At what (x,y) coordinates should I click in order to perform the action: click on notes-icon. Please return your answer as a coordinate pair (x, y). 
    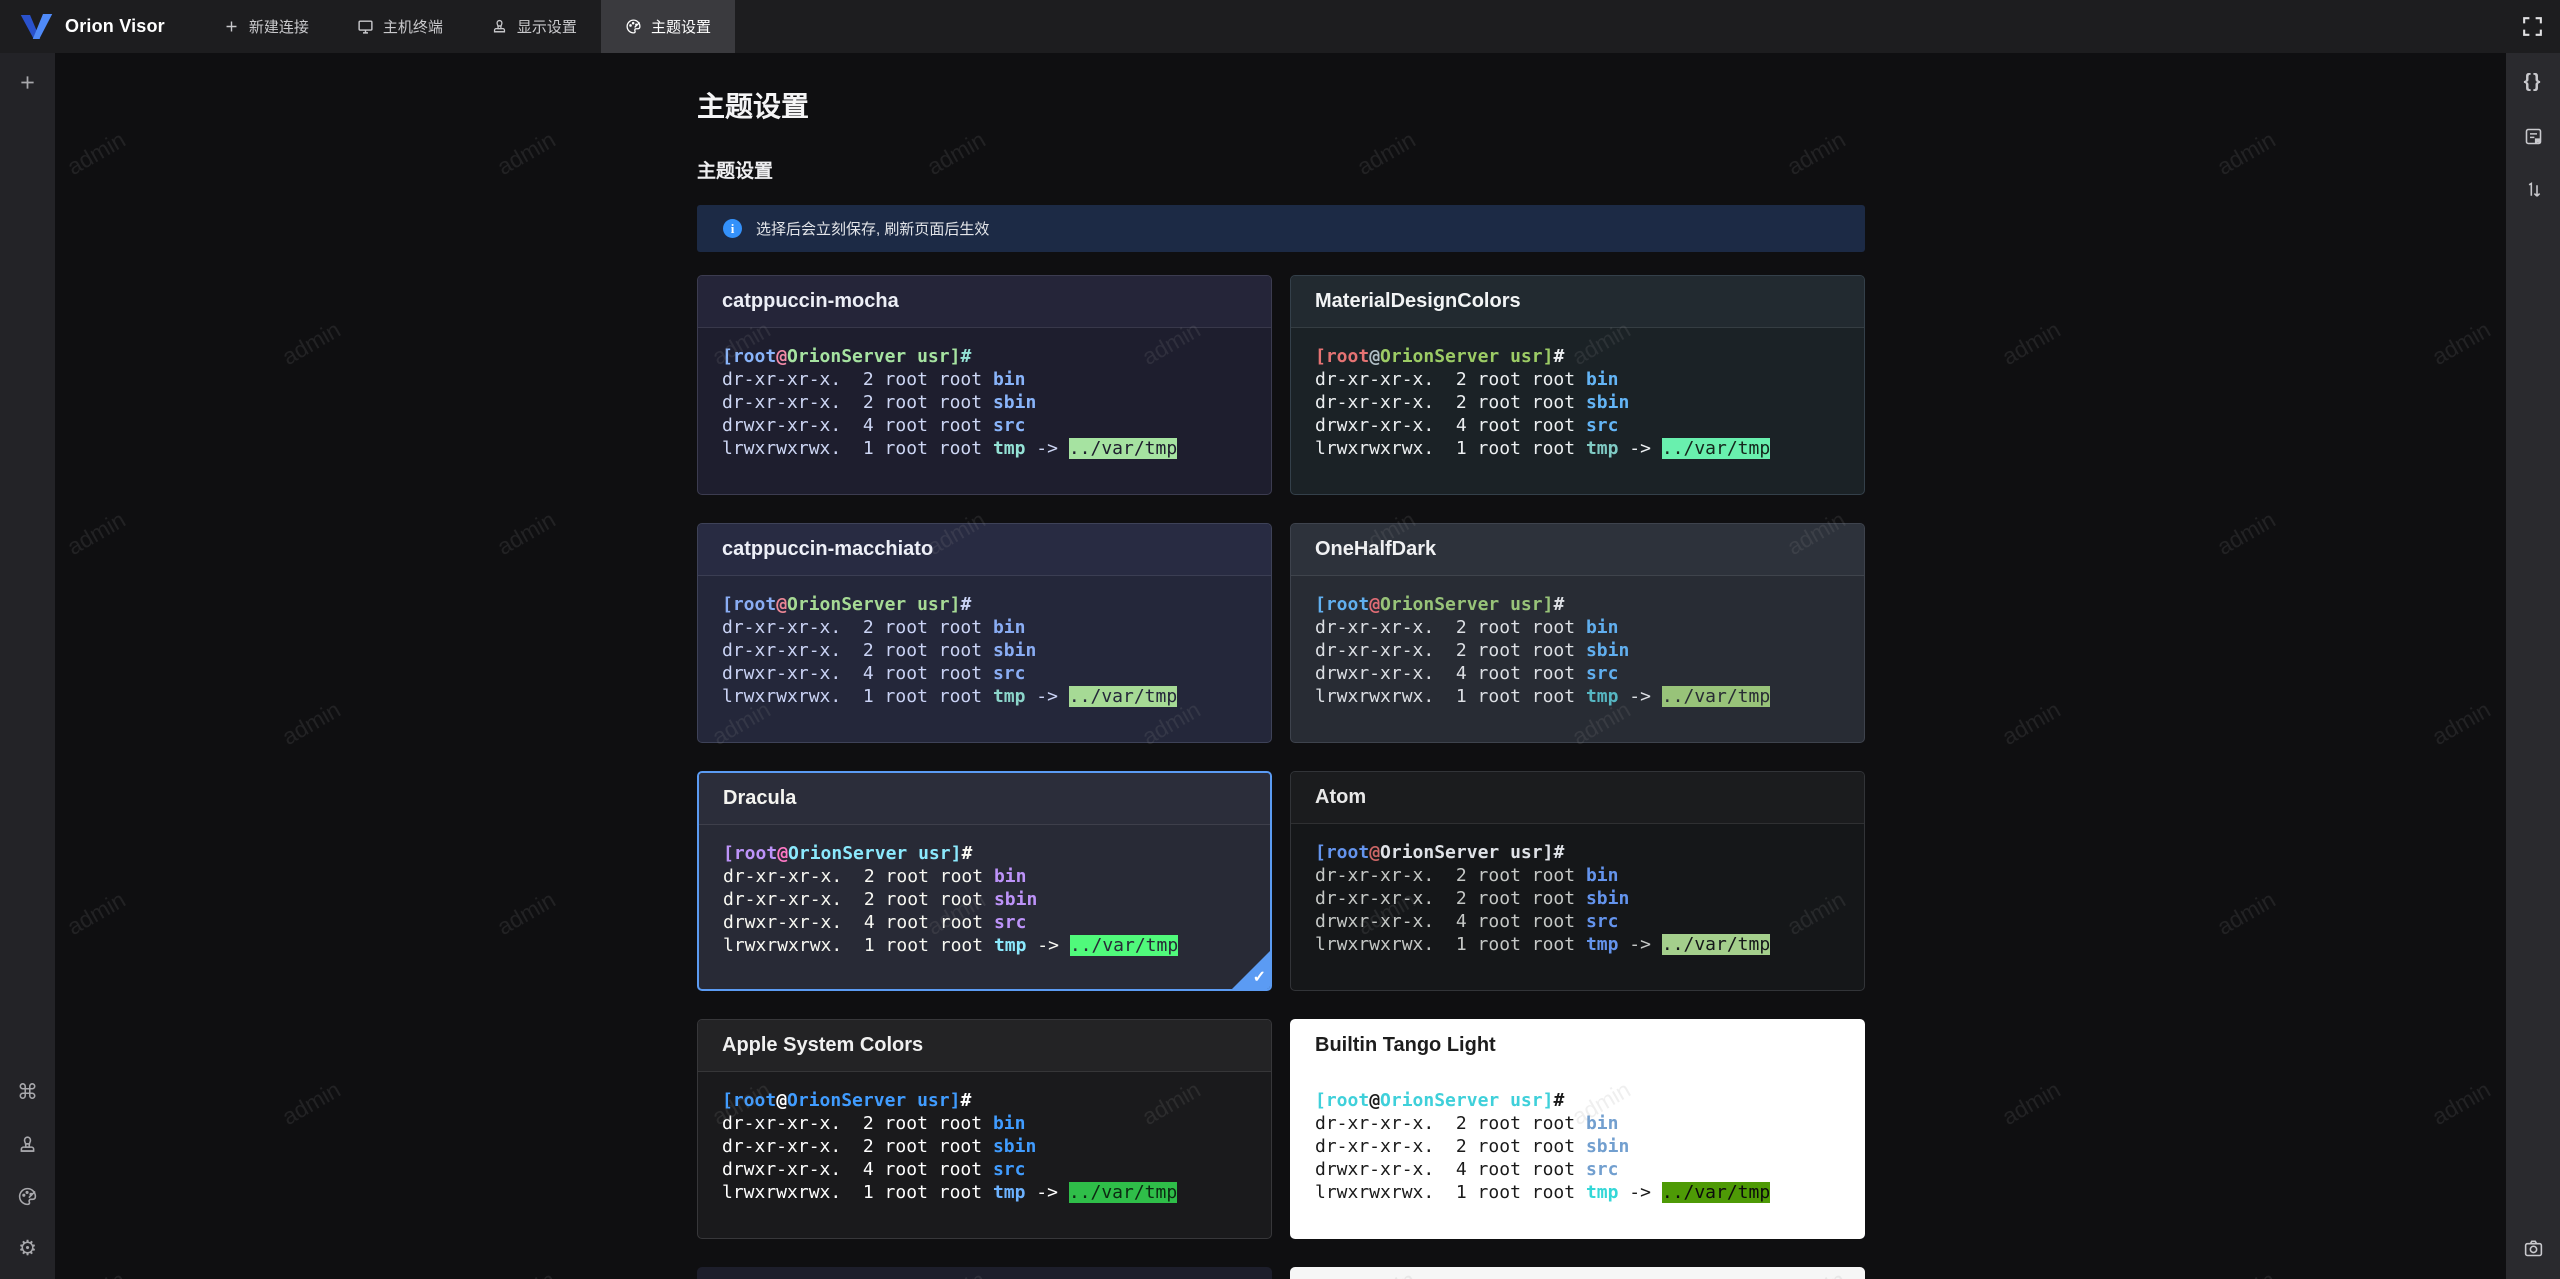
    Looking at the image, I should click on (2533, 136).